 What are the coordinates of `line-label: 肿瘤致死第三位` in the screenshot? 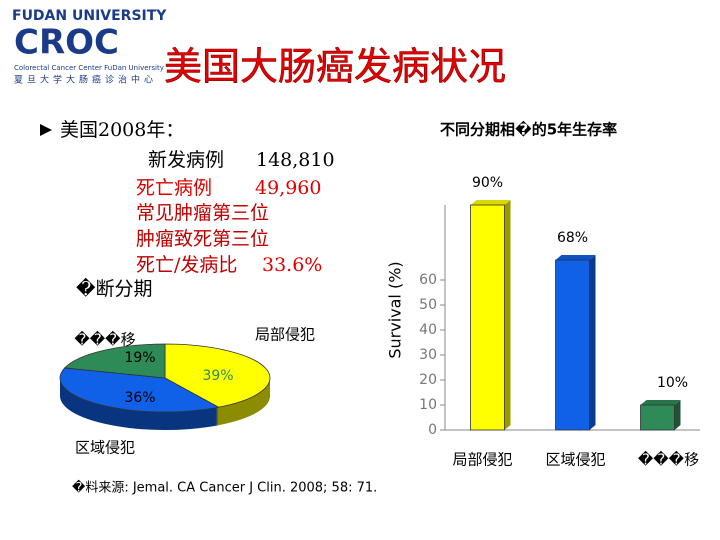 It's located at (202, 239).